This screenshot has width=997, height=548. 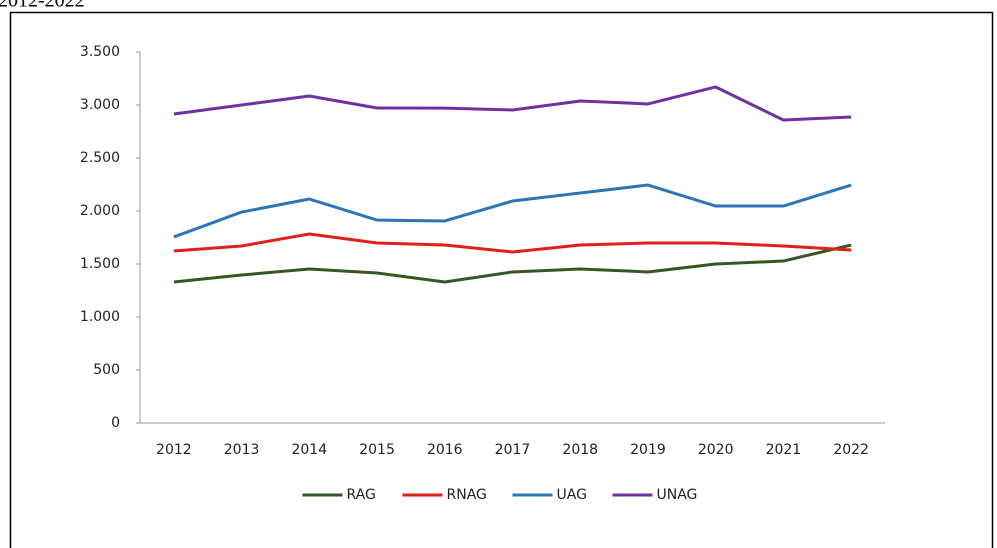 What do you see at coordinates (100, 317) in the screenshot?
I see `y-tick-label: 1.000` at bounding box center [100, 317].